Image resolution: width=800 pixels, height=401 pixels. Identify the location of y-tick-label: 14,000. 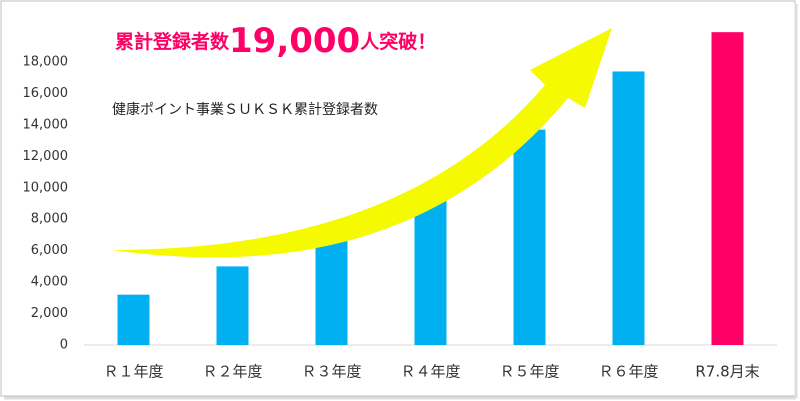
(46, 124).